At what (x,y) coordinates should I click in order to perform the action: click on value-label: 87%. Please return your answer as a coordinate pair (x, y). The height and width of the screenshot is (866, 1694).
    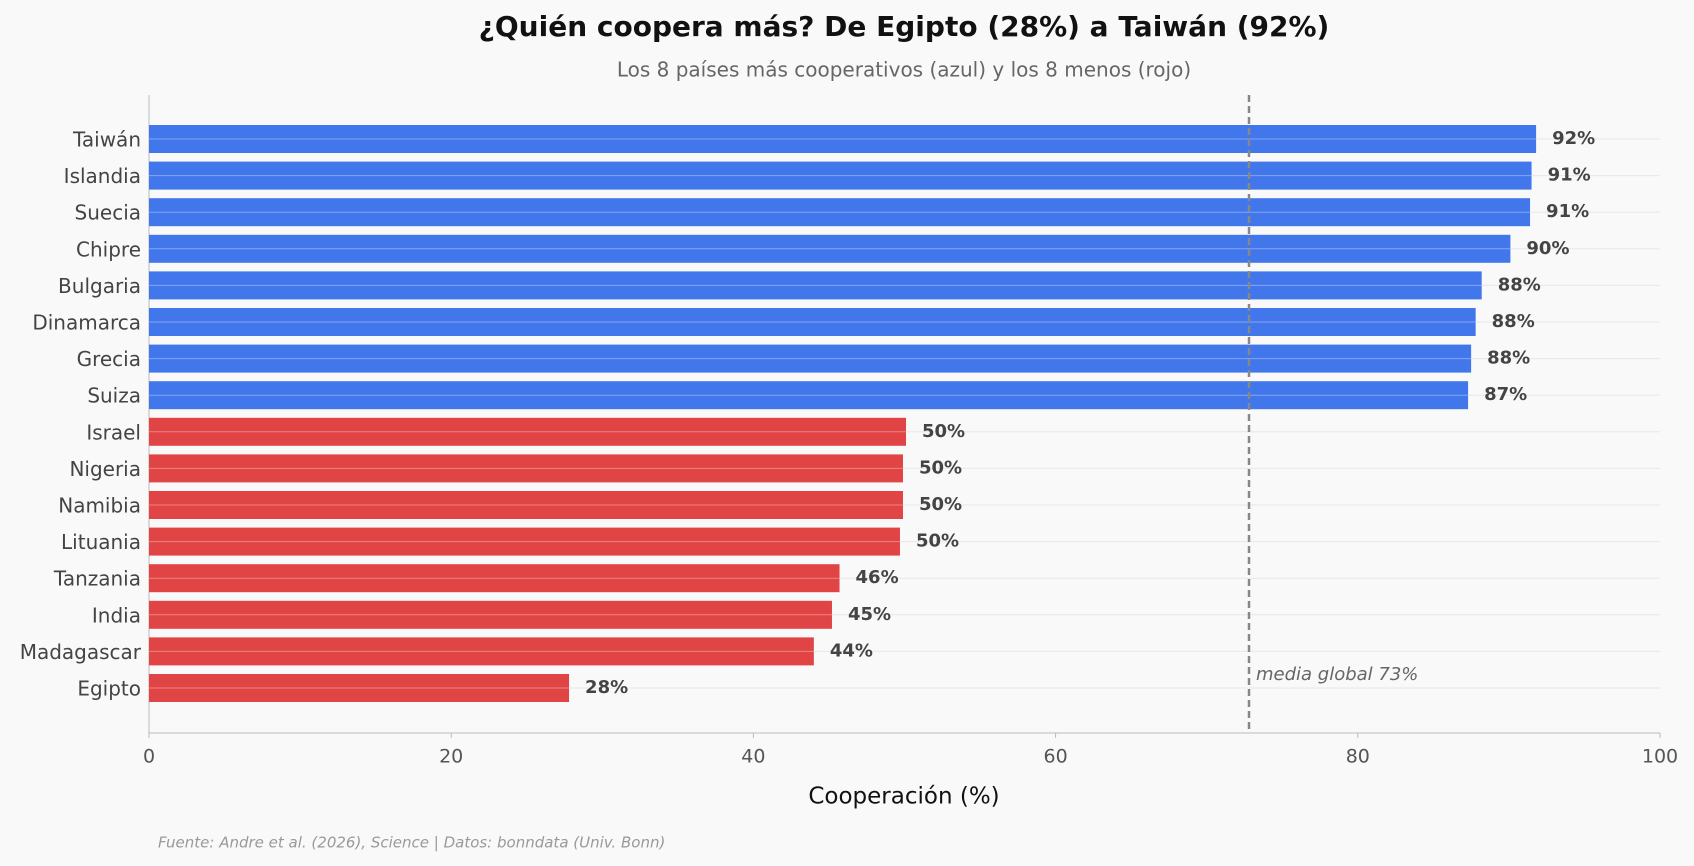
    Looking at the image, I should click on (1505, 394).